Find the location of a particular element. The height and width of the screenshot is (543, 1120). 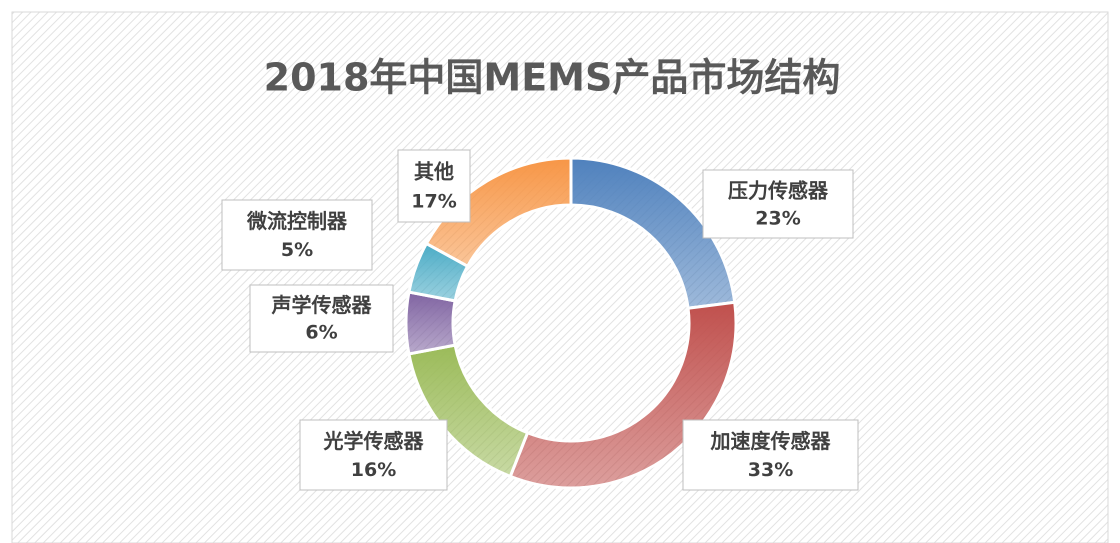

donut-segment is located at coordinates (430, 323).